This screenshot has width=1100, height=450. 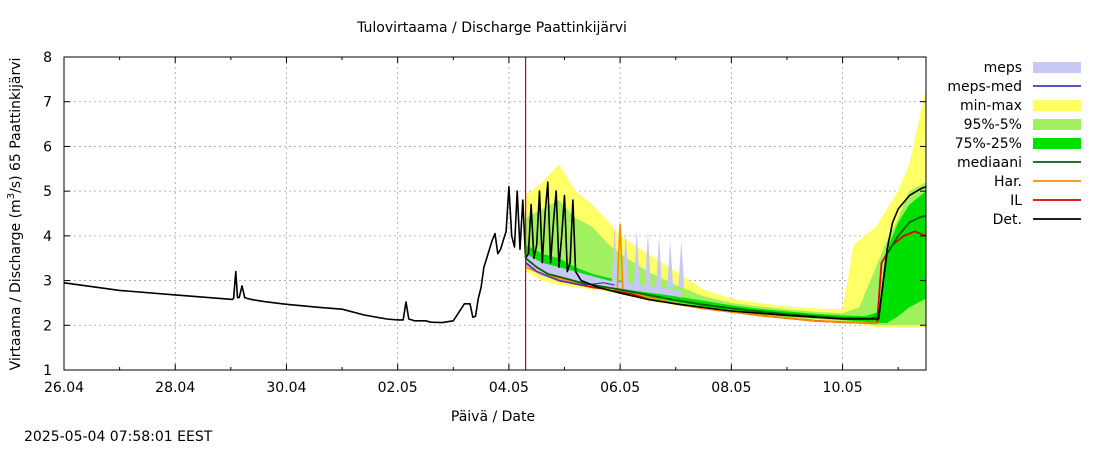 What do you see at coordinates (64, 388) in the screenshot?
I see `x-tick-label: 26.04` at bounding box center [64, 388].